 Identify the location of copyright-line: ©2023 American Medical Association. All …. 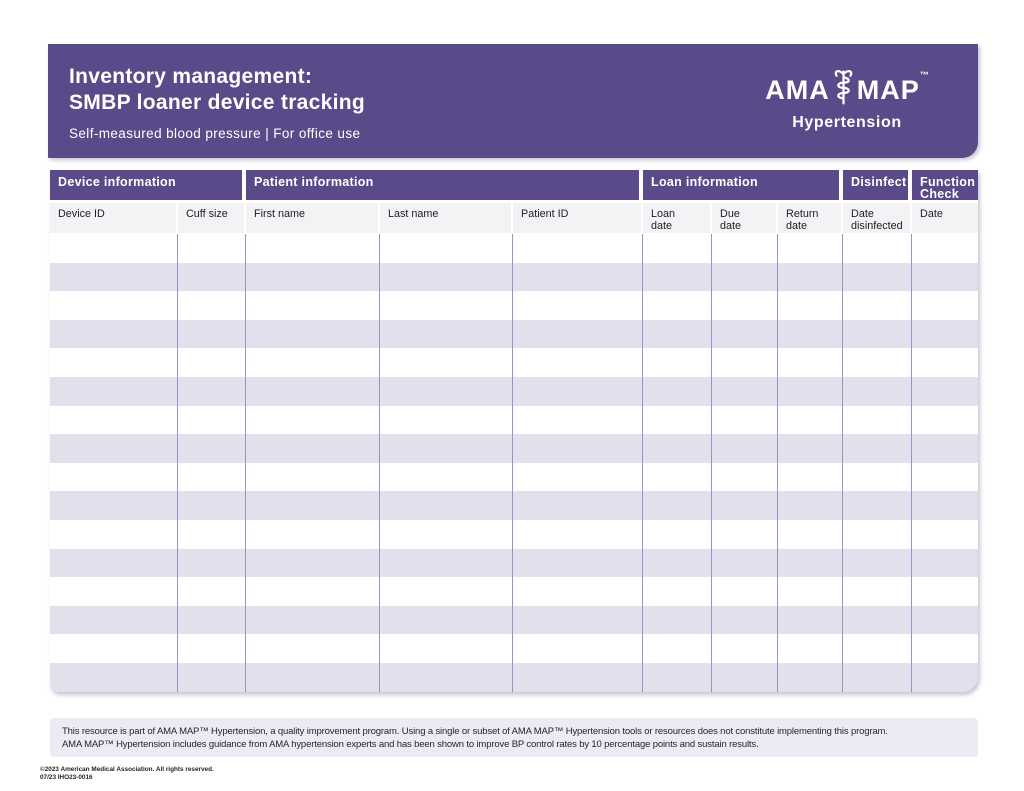
(127, 769).